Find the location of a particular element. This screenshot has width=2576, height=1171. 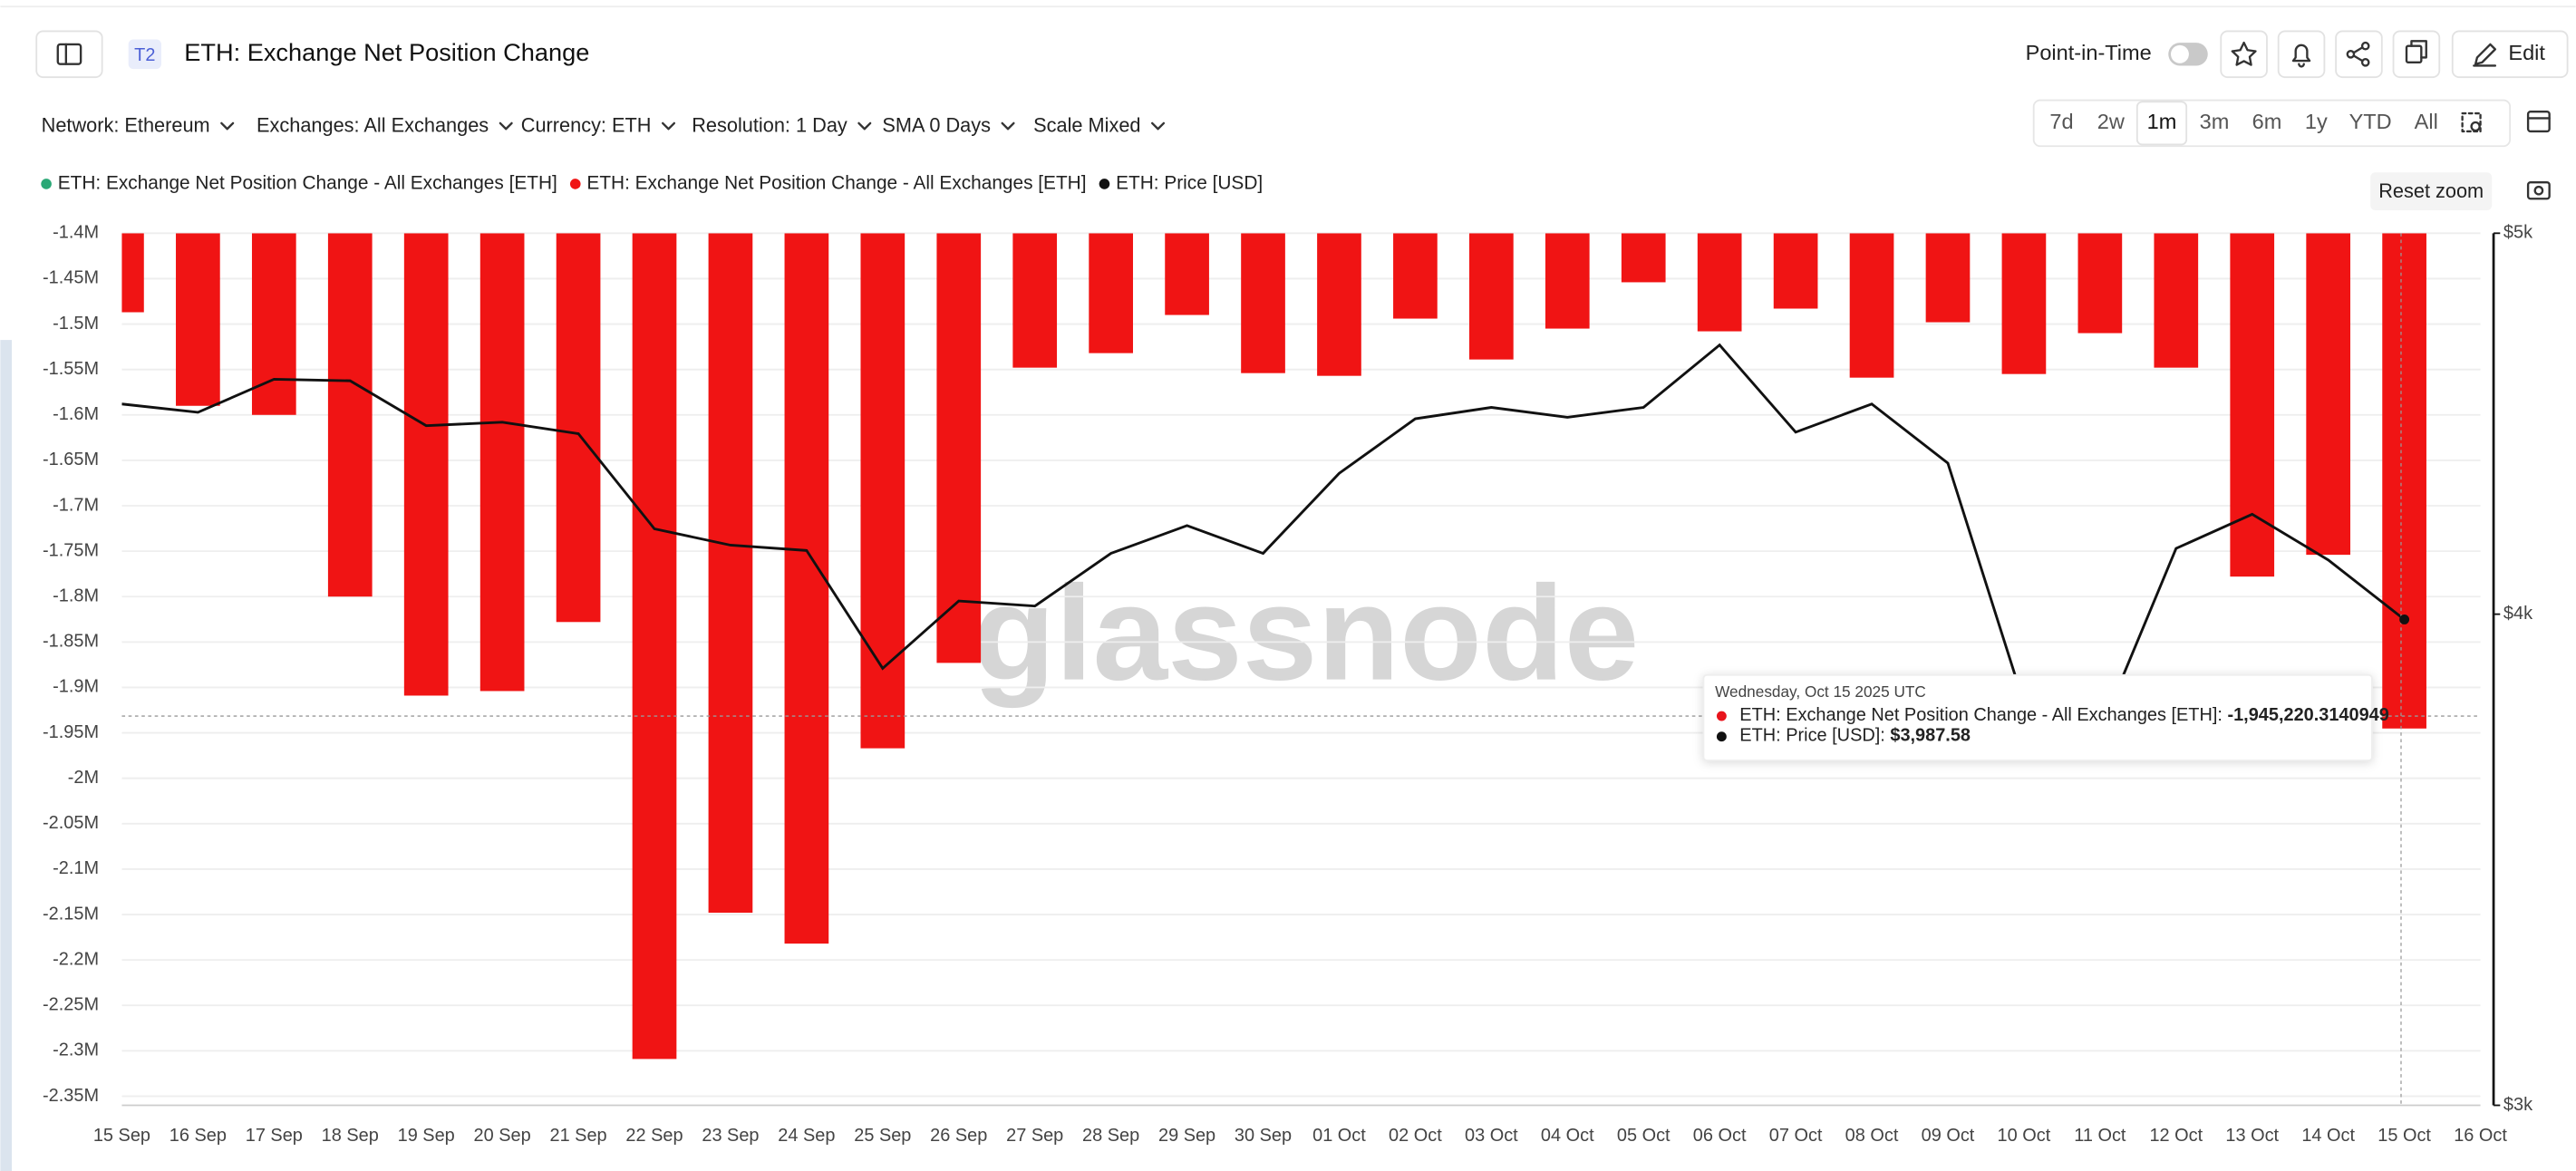

range-button: 2w is located at coordinates (2111, 122).